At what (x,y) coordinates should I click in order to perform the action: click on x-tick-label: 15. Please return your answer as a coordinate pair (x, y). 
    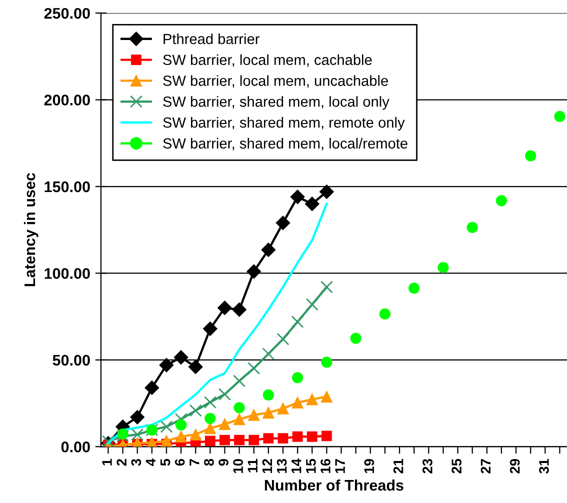
    Looking at the image, I should click on (311, 466).